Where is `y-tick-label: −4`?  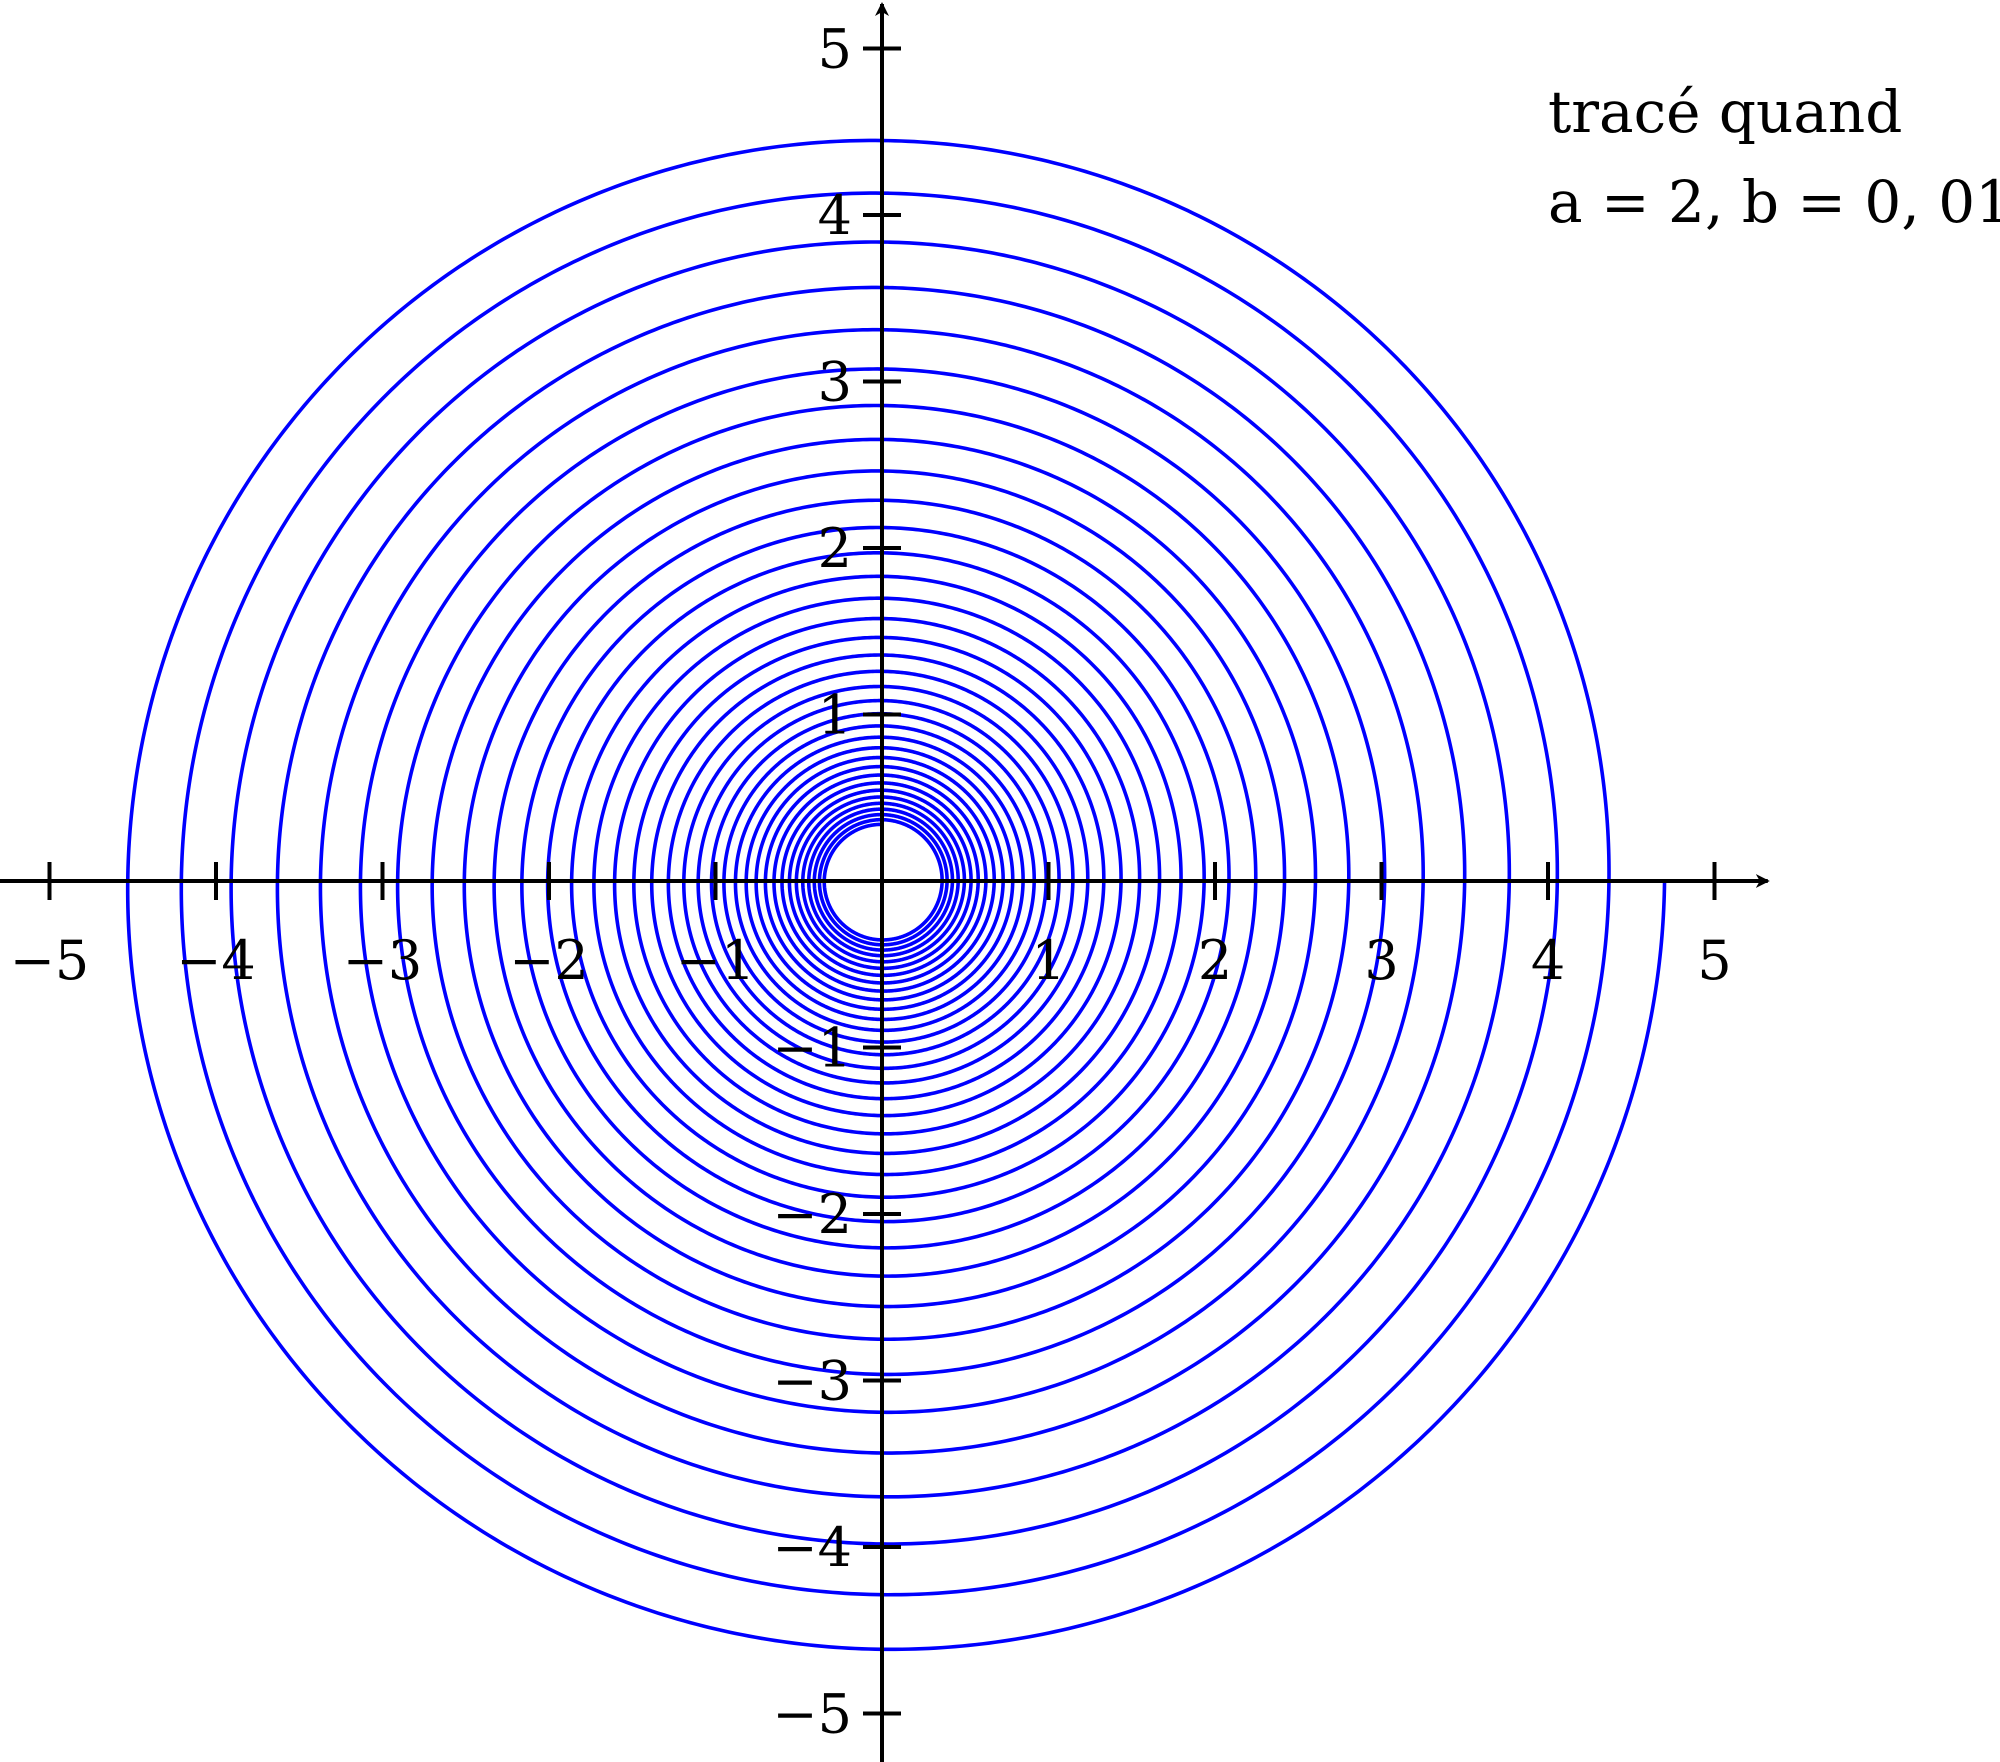
y-tick-label: −4 is located at coordinates (812, 1547).